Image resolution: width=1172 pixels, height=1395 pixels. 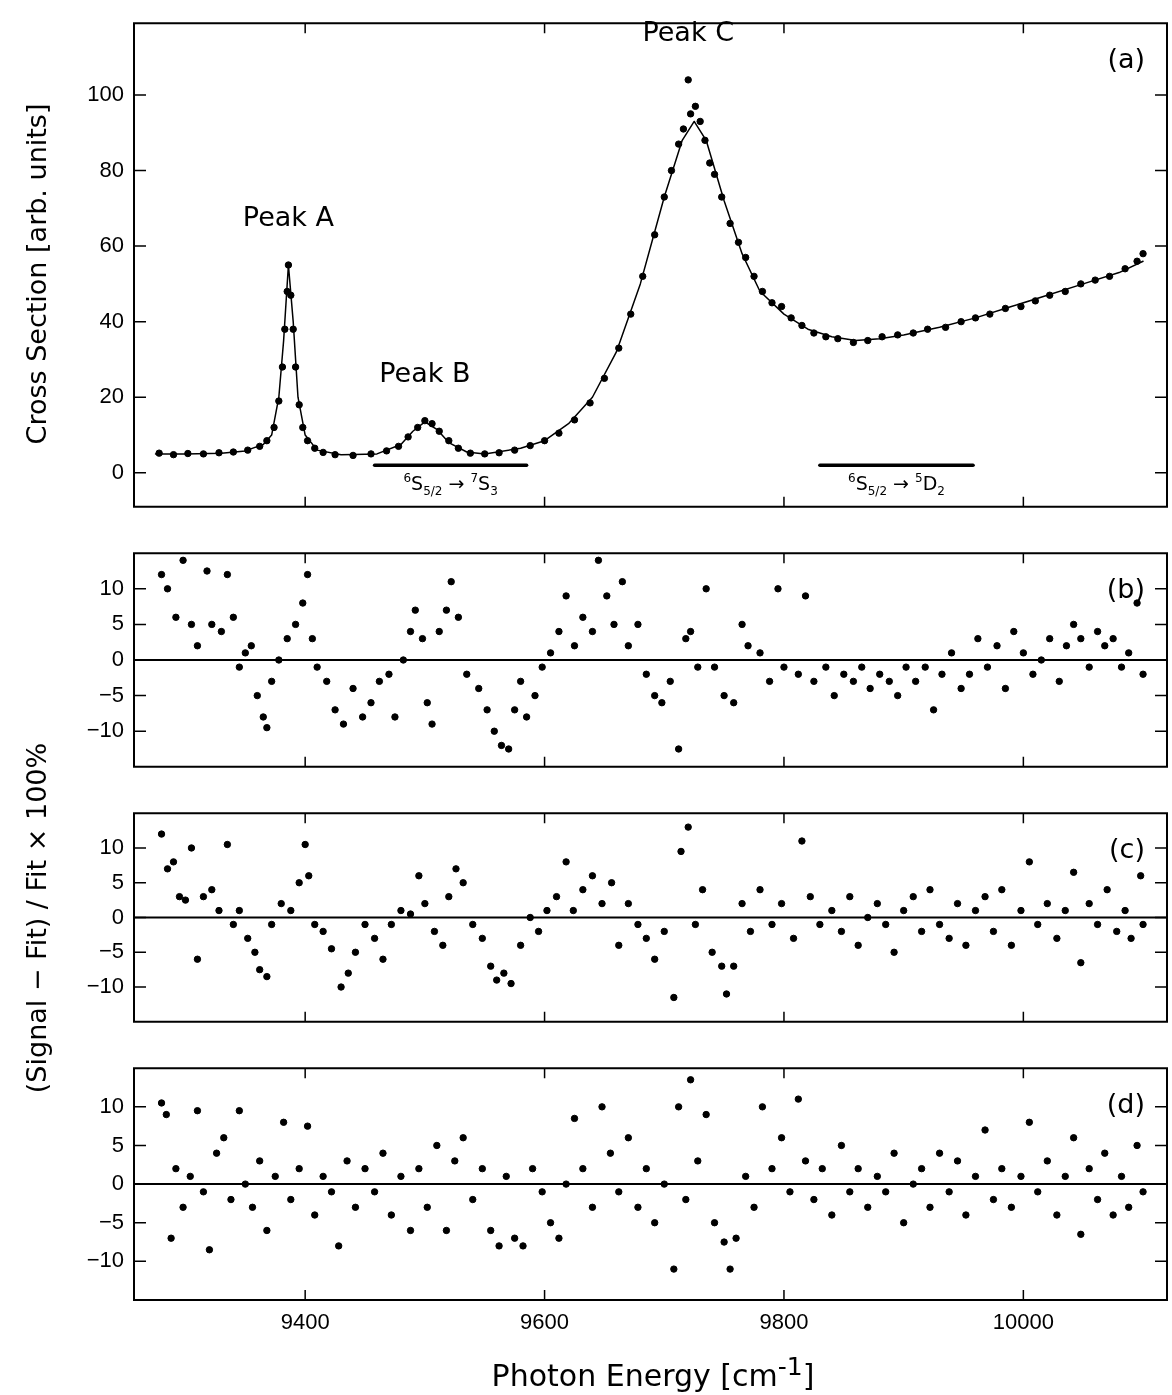 What do you see at coordinates (653, 1372) in the screenshot?
I see `x-axis-title: Photon Energy [cm$^{-1}$]` at bounding box center [653, 1372].